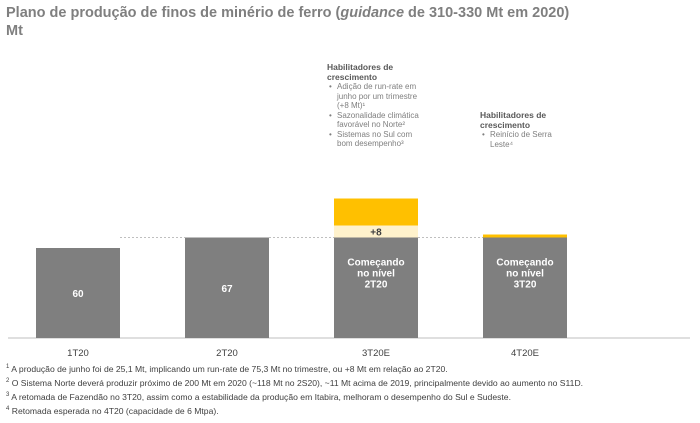 The height and width of the screenshot is (423, 700). Describe the element at coordinates (375, 263) in the screenshot. I see `bar-label-3T20E: Começando` at that location.